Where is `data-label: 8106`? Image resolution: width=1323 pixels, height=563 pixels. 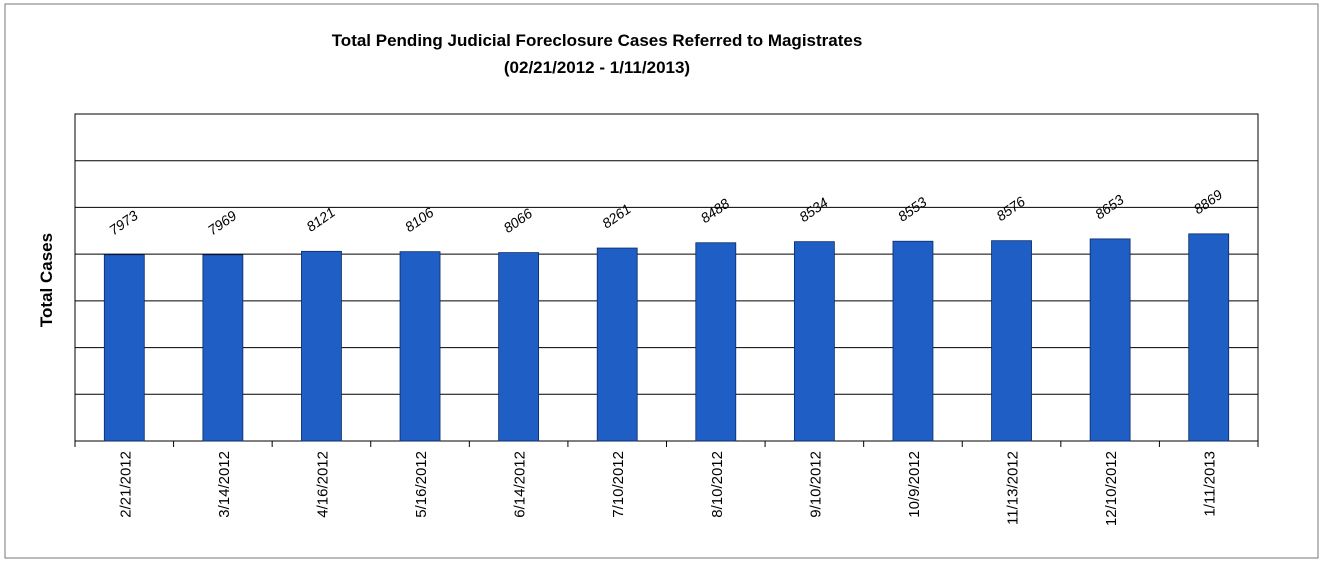
data-label: 8106 is located at coordinates (419, 219).